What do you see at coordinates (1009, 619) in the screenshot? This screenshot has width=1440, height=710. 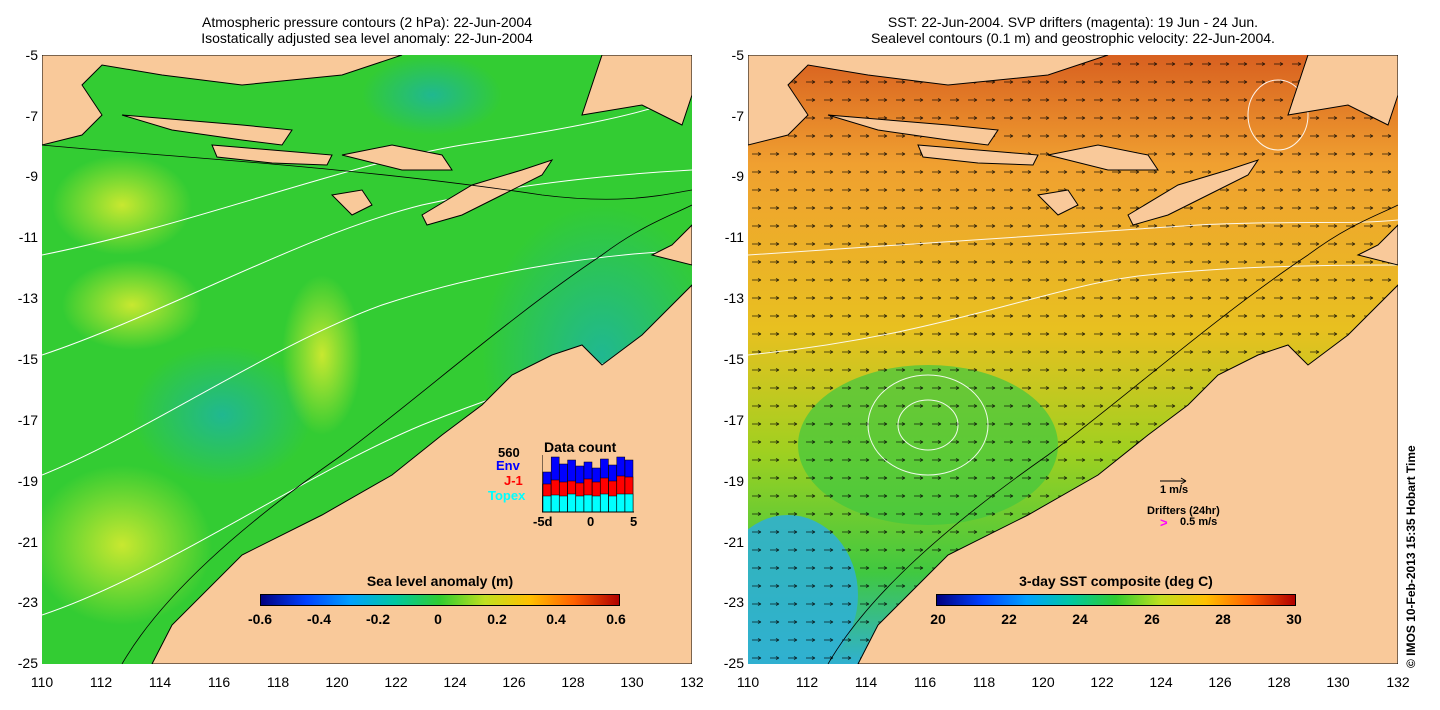 I see `sst-cbar-tick: 22` at bounding box center [1009, 619].